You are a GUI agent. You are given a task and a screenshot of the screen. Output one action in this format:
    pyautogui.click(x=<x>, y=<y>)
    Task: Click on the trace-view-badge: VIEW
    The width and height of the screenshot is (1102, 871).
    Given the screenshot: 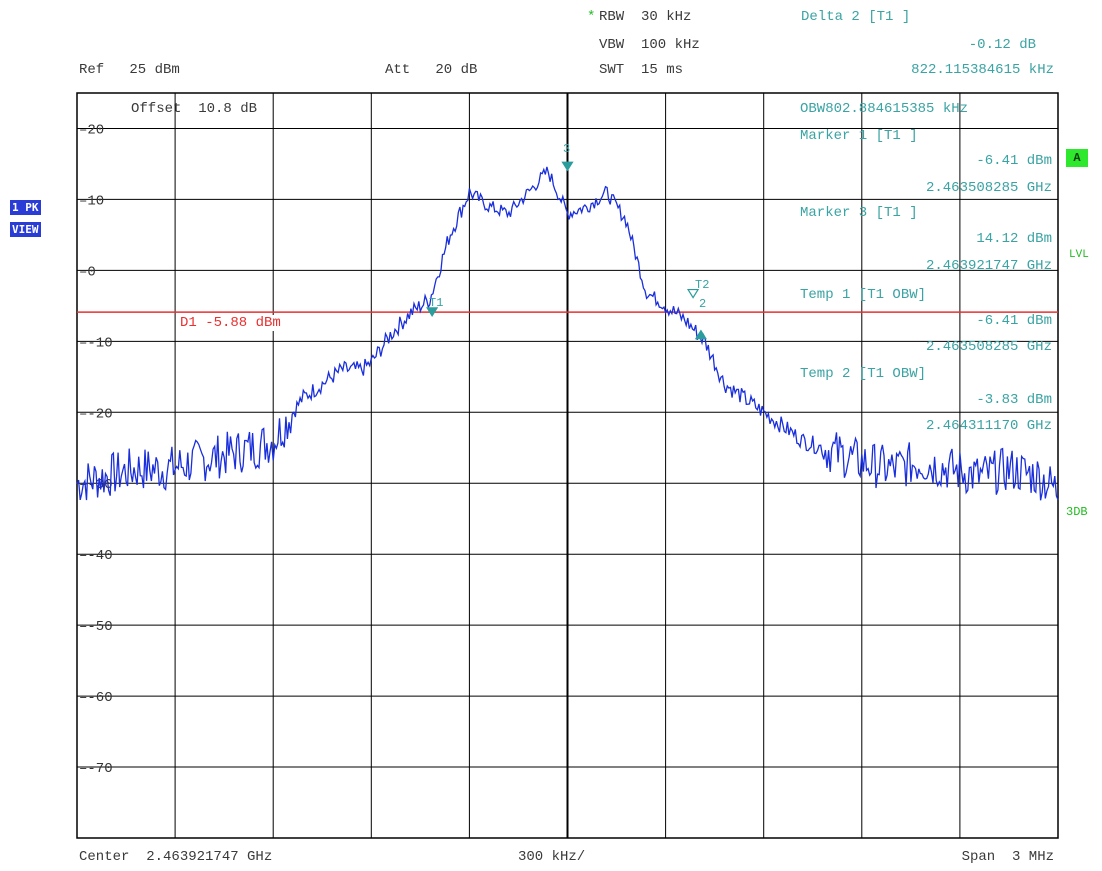 What is the action you would take?
    pyautogui.click(x=25, y=229)
    